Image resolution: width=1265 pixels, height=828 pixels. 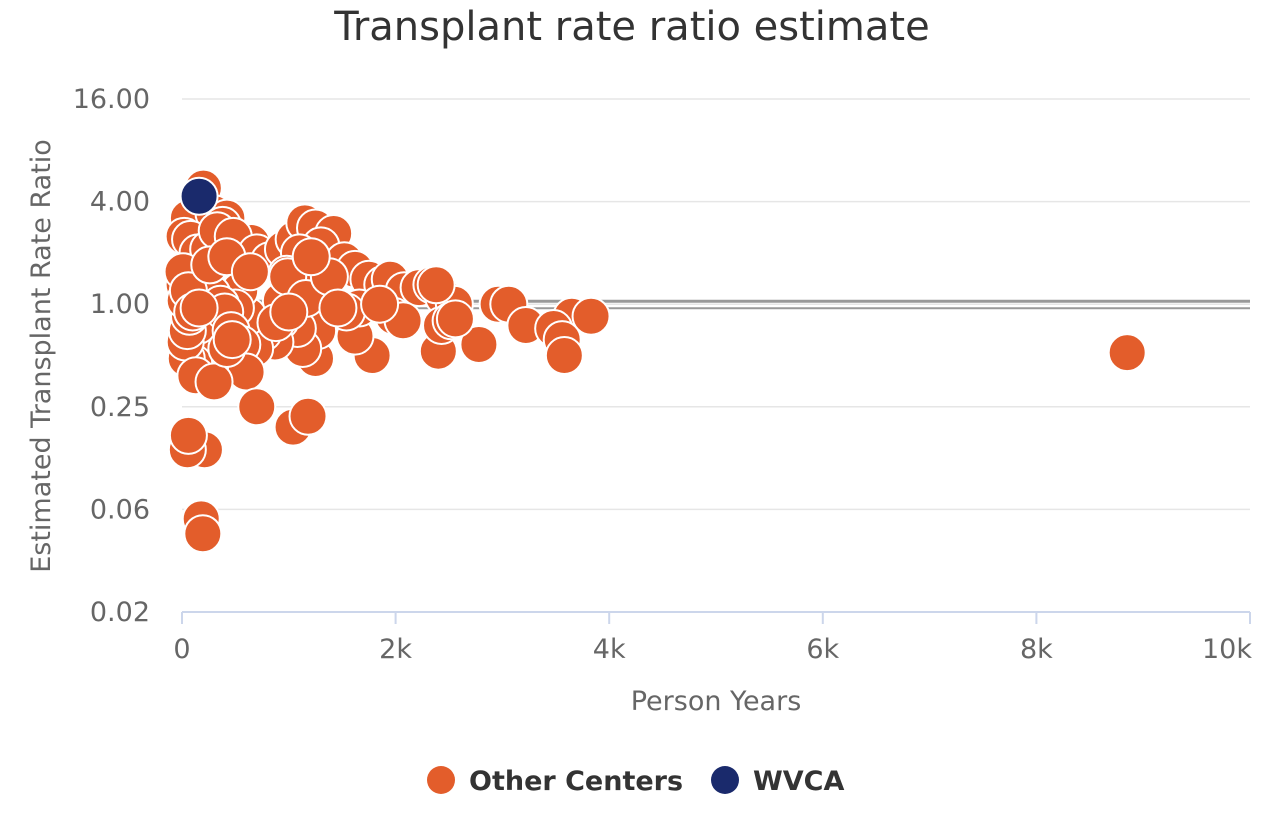 I want to click on x-tick-label: 6k, so click(x=822, y=649).